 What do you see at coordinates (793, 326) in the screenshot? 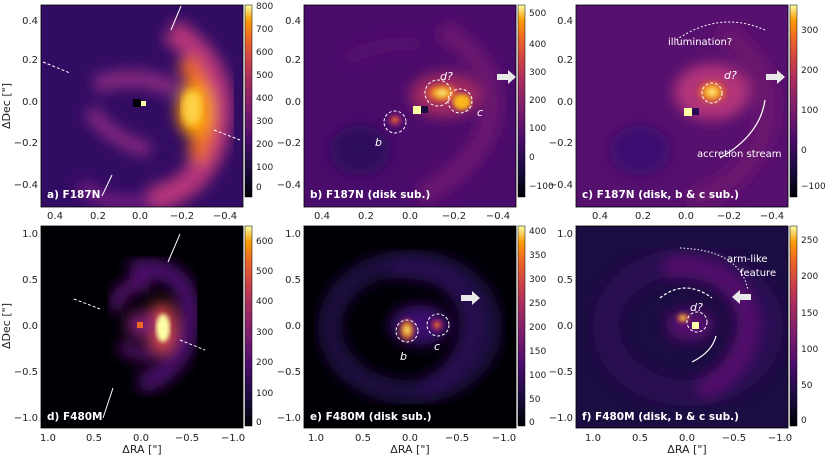
I see `panel-f-colorbar` at bounding box center [793, 326].